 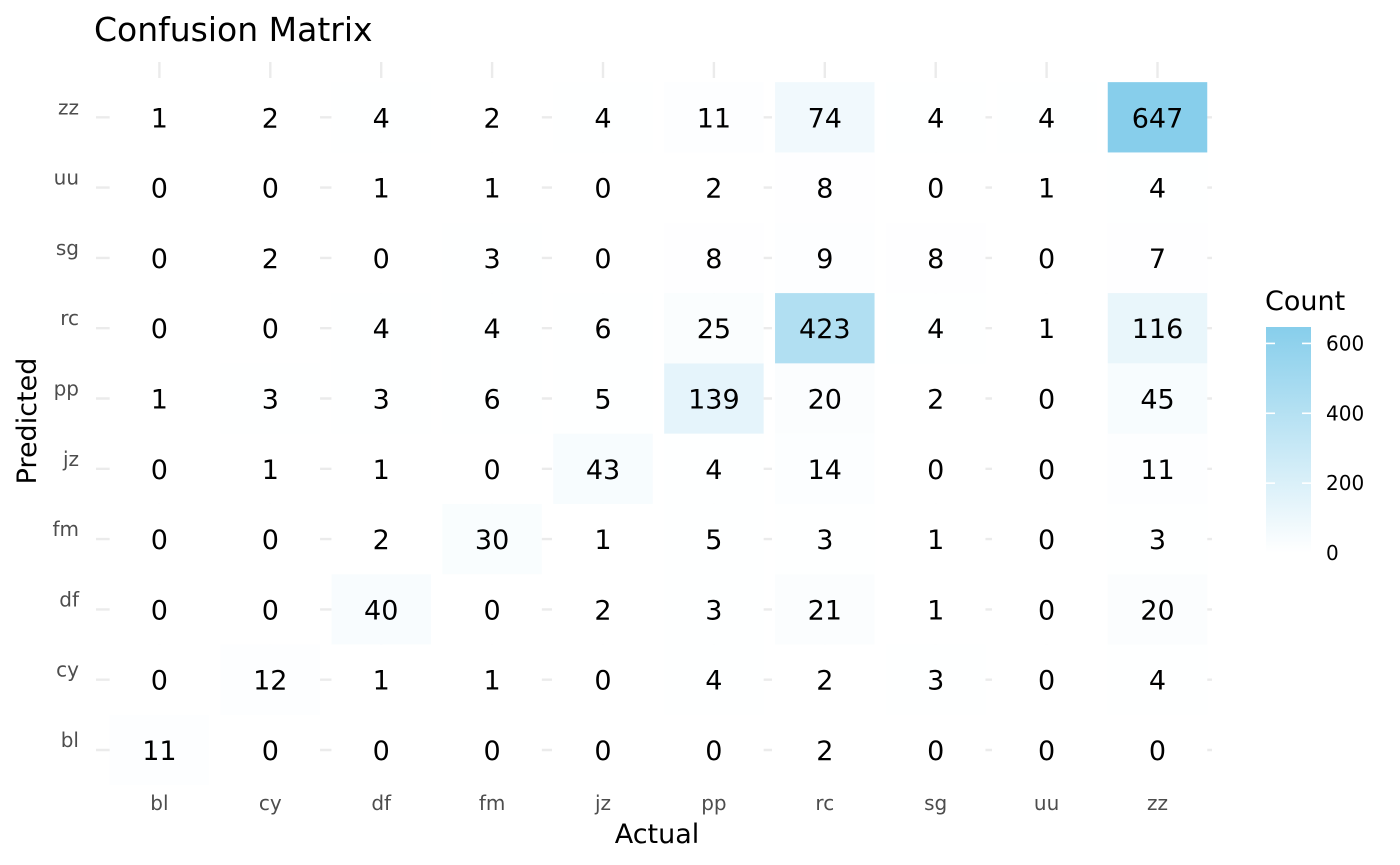 I want to click on cell-label-df-rc: 21, so click(x=825, y=610).